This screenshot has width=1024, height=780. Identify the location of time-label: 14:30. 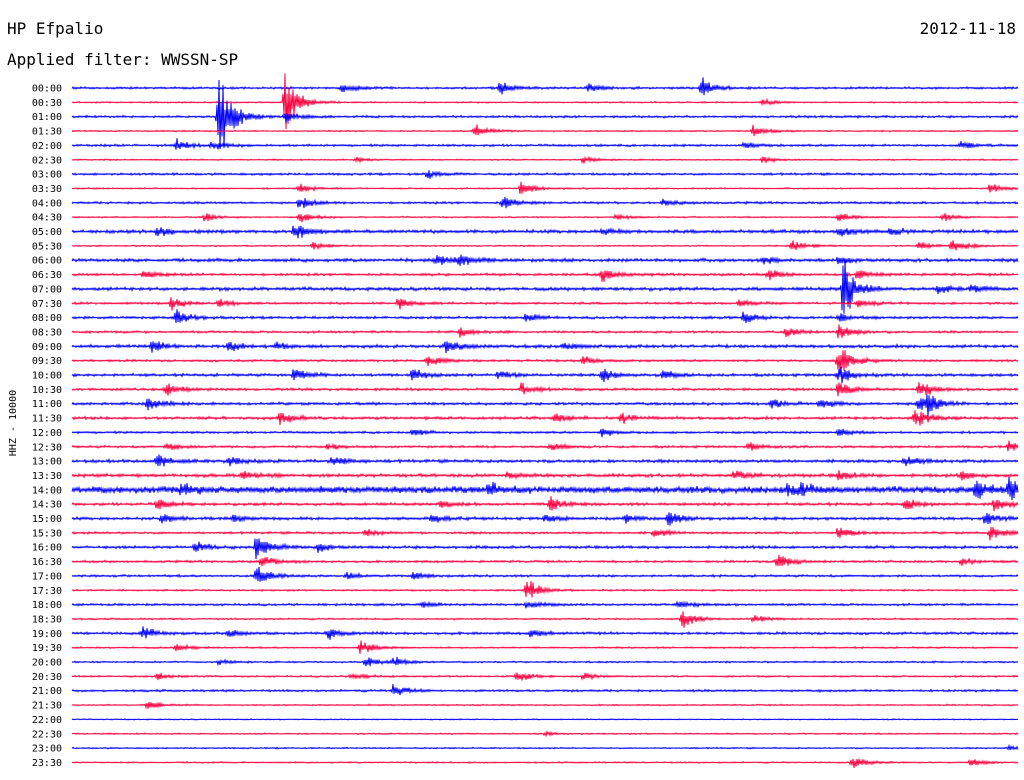
(47, 505).